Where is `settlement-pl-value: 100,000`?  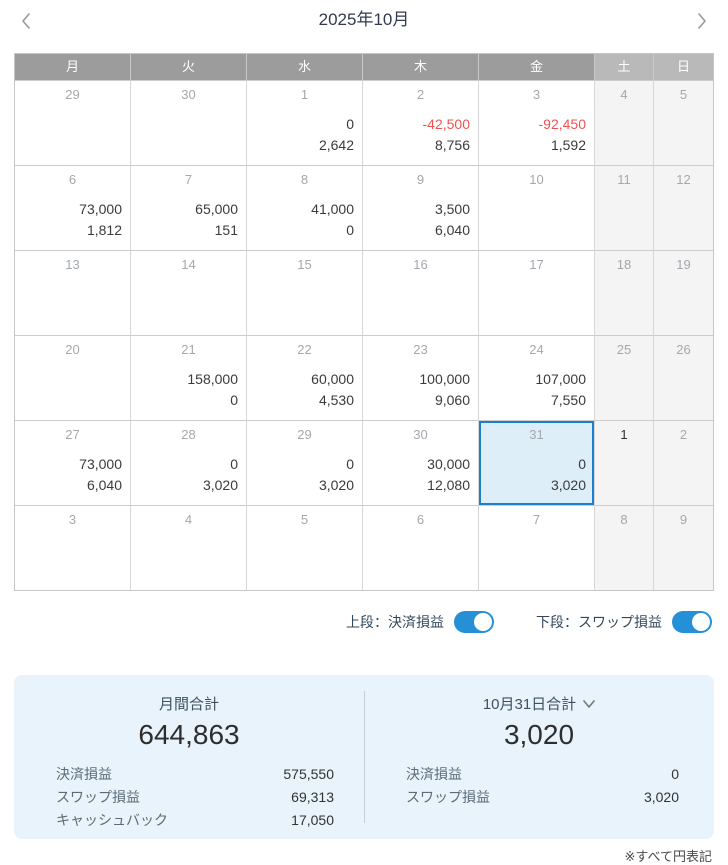
settlement-pl-value: 100,000 is located at coordinates (444, 379).